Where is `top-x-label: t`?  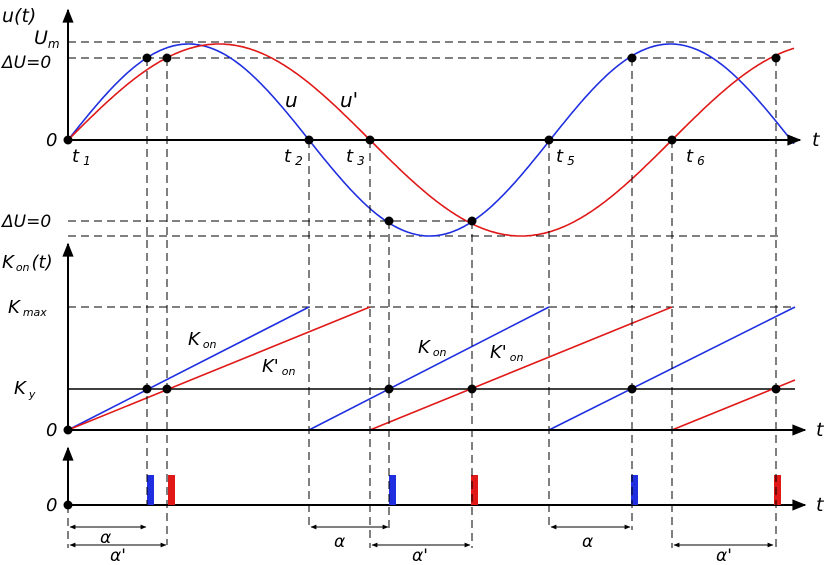 top-x-label: t is located at coordinates (816, 140).